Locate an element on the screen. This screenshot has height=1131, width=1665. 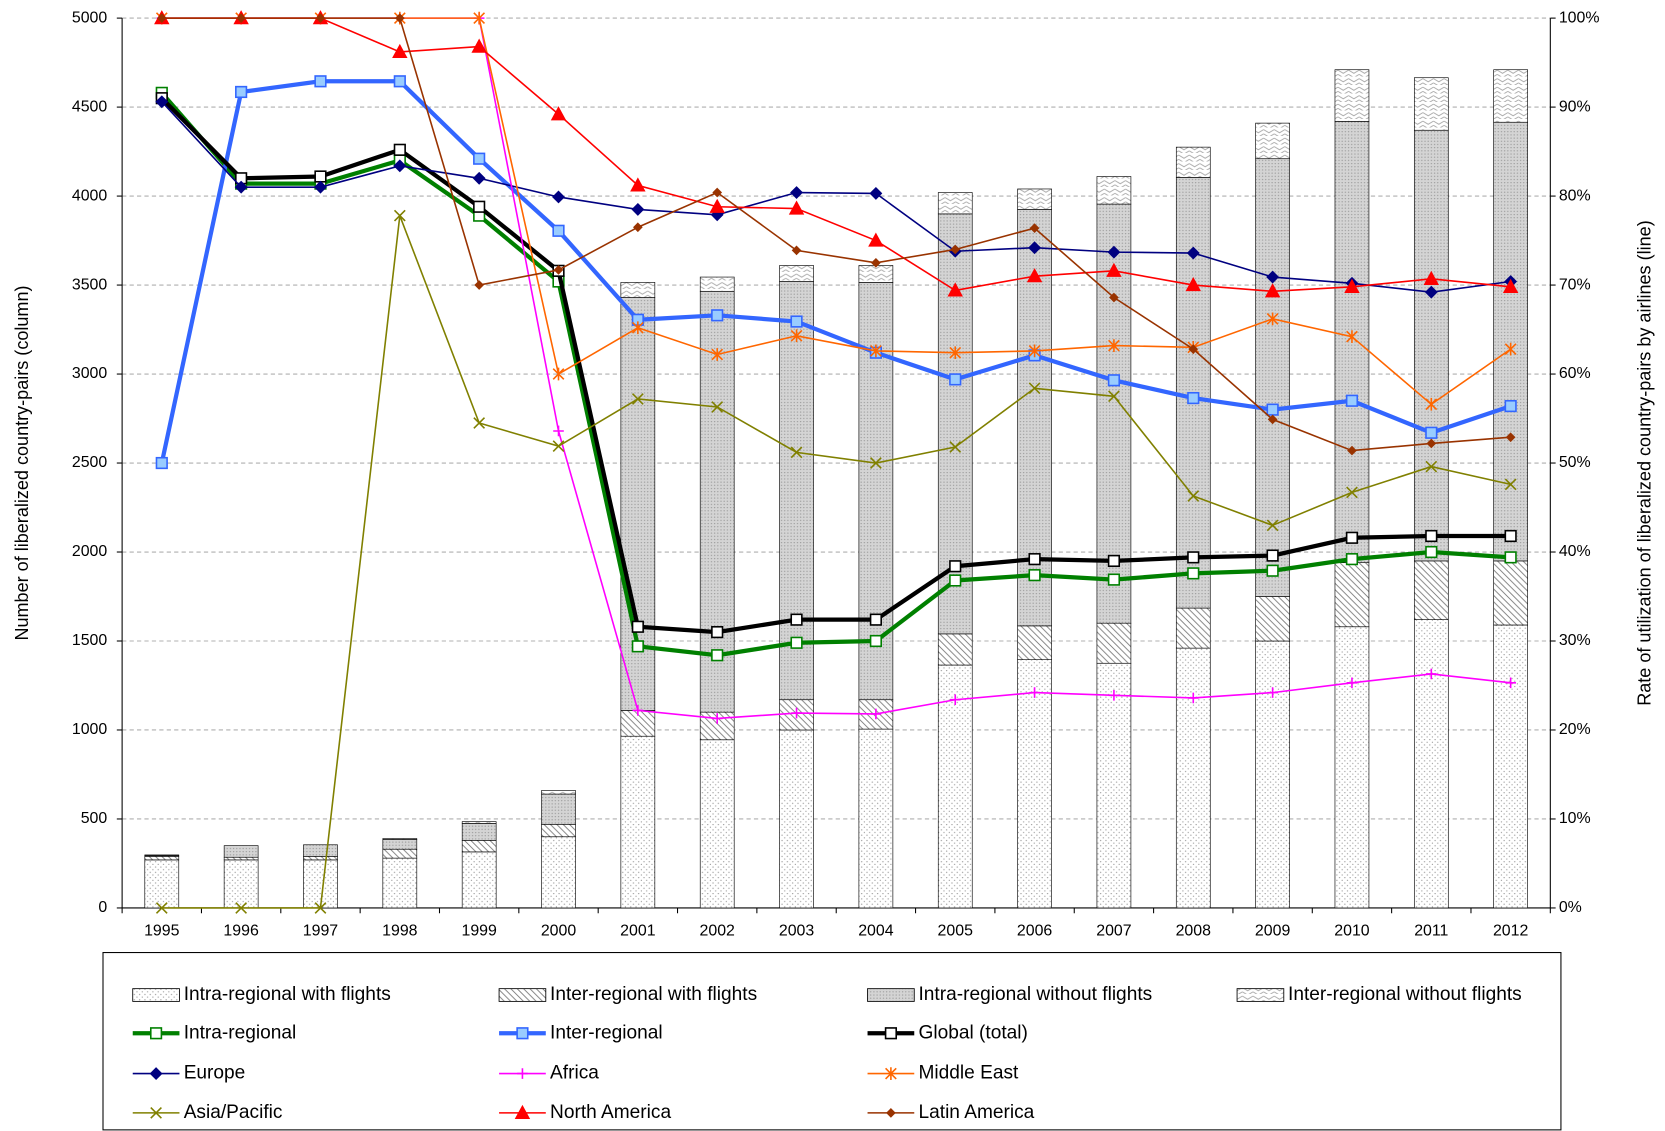
y-tick-label: 4000 is located at coordinates (90, 195).